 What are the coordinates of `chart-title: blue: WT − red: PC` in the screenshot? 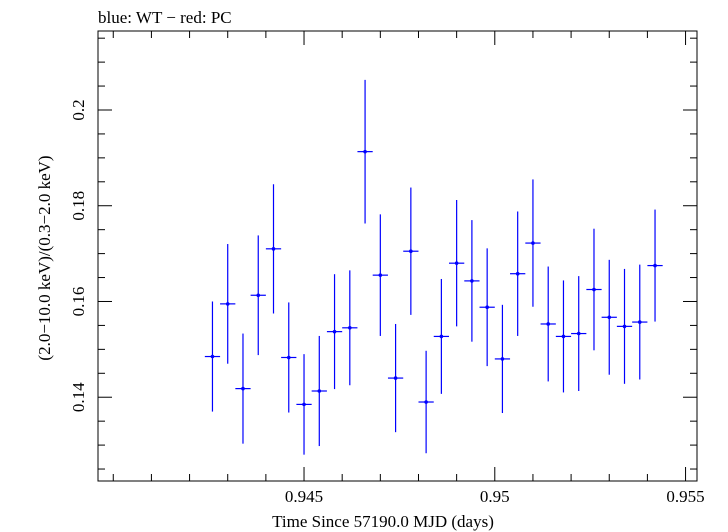 It's located at (165, 17).